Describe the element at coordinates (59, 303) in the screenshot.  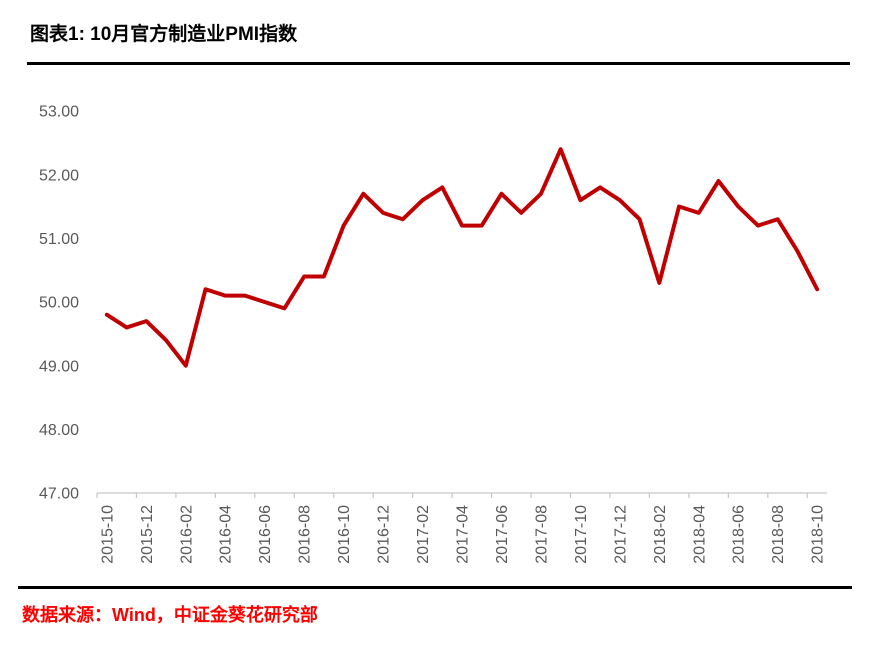
I see `y-axis-label: 50.00` at that location.